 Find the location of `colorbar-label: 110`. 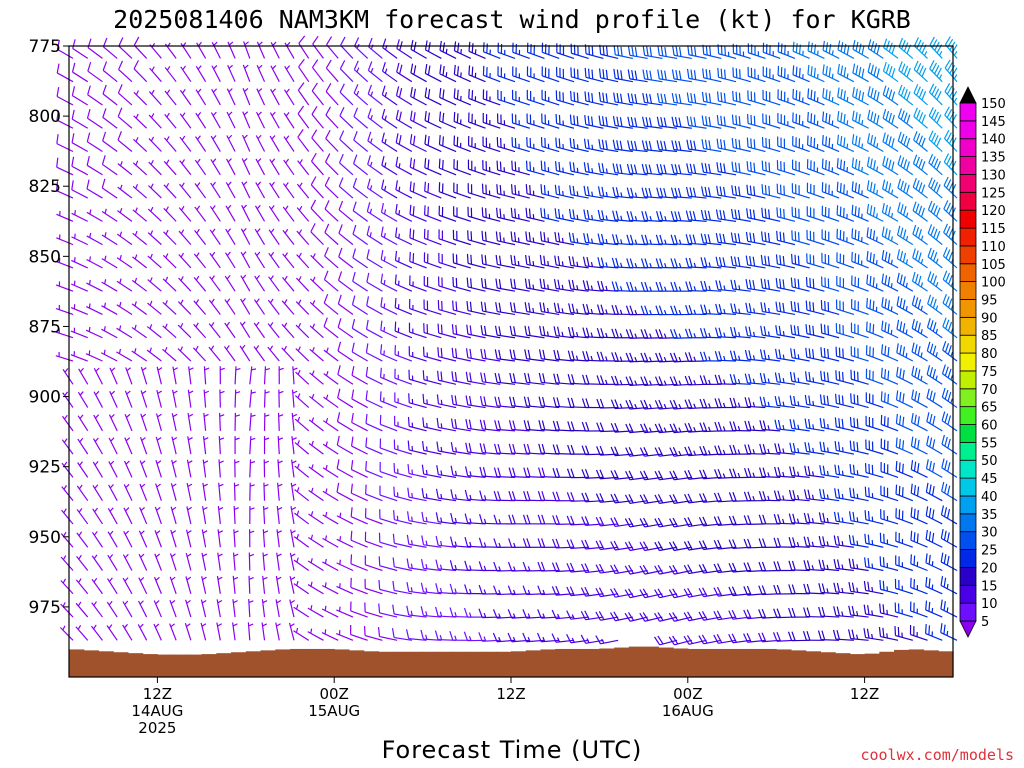

colorbar-label: 110 is located at coordinates (993, 247).